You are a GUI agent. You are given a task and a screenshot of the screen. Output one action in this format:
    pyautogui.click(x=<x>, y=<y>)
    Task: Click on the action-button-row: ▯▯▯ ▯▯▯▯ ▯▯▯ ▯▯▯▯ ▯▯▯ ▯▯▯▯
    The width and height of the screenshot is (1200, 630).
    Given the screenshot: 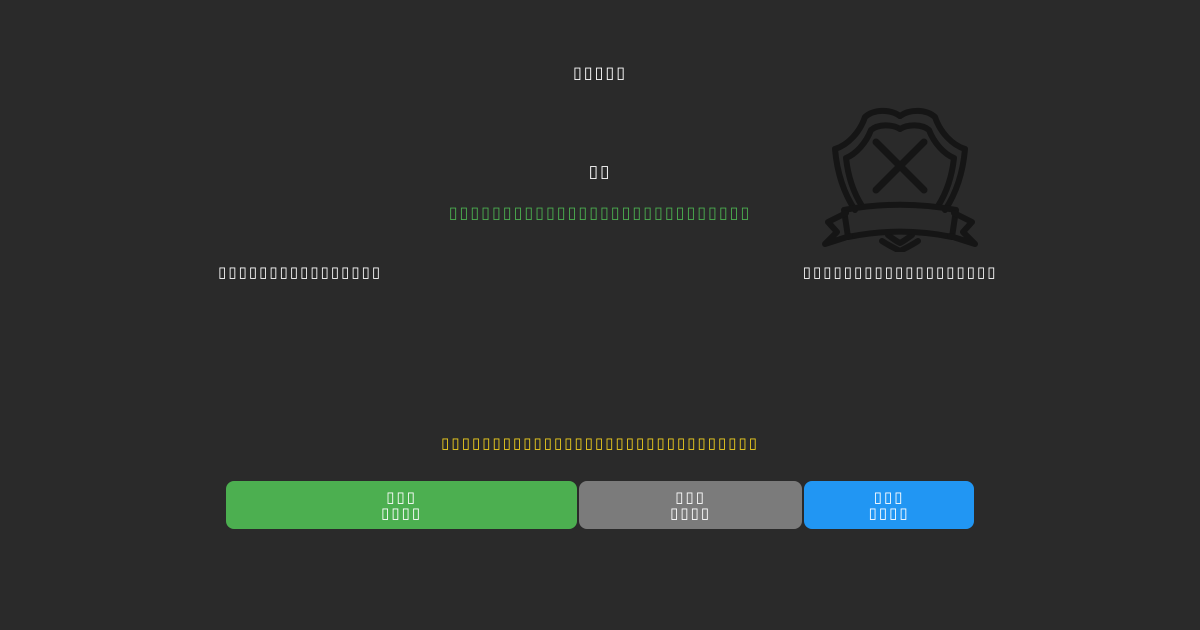 What is the action you would take?
    pyautogui.click(x=600, y=505)
    